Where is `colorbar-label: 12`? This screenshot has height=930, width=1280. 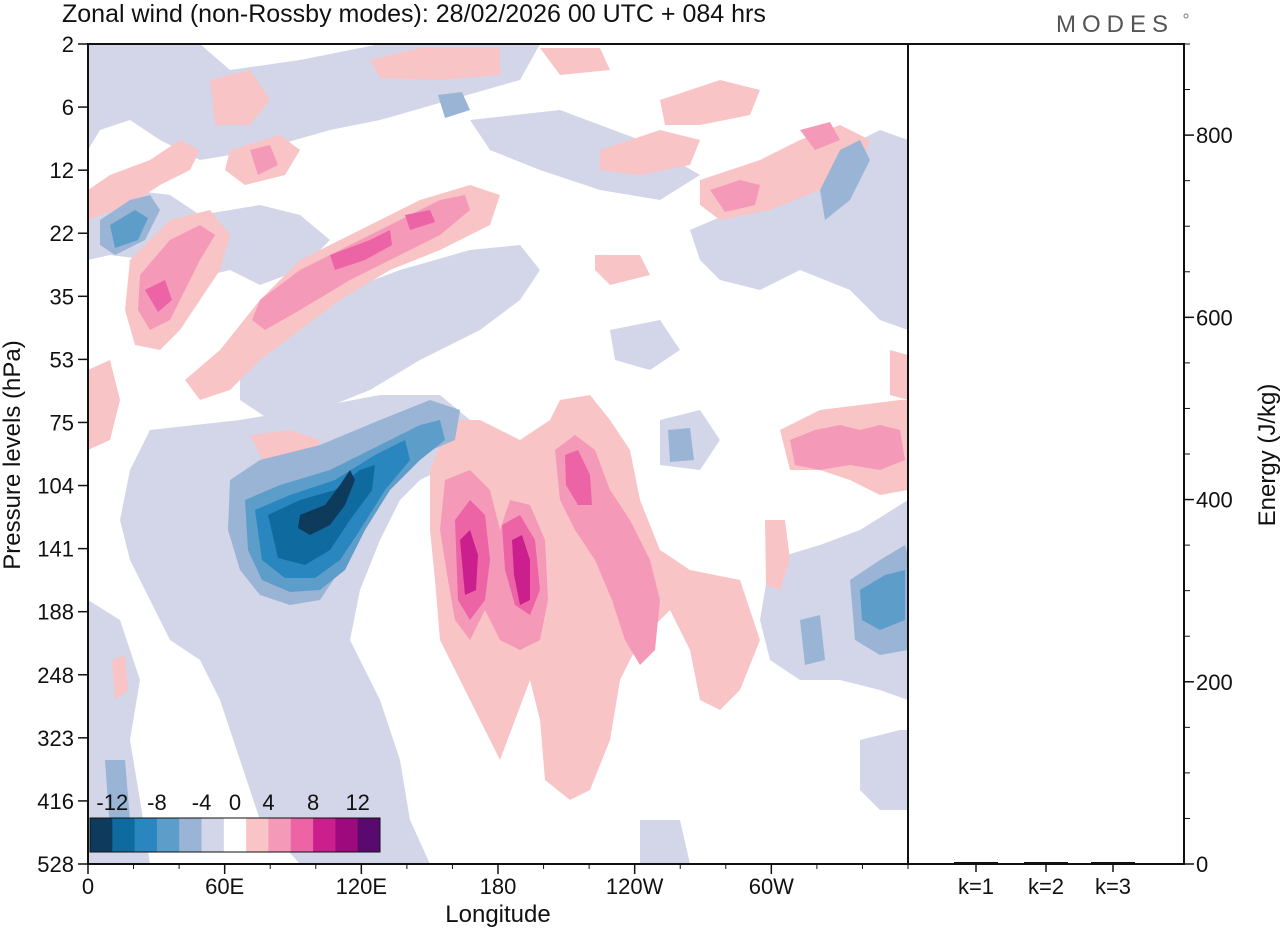 colorbar-label: 12 is located at coordinates (357, 802).